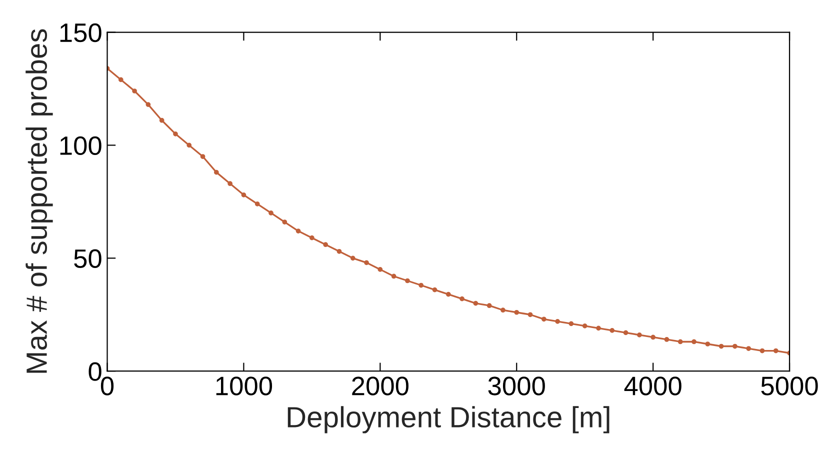 Image resolution: width=825 pixels, height=461 pixels. Describe the element at coordinates (244, 386) in the screenshot. I see `x-tick-label: 1000` at that location.